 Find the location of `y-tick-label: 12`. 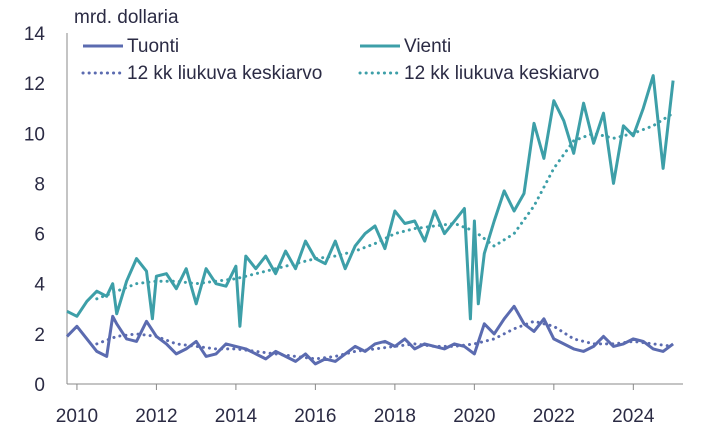

y-tick-label: 12 is located at coordinates (34, 84).